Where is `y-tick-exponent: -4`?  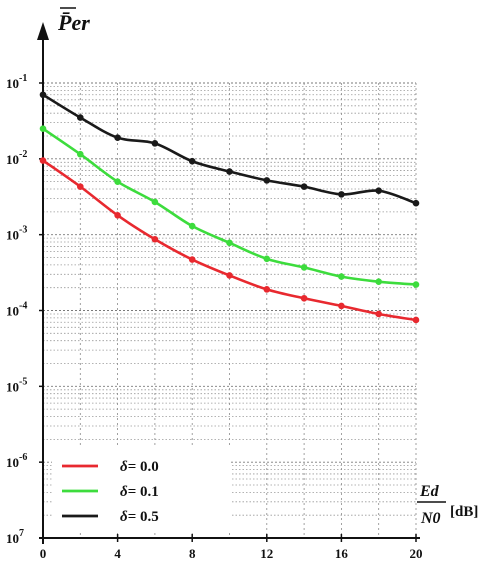
y-tick-exponent: -4 is located at coordinates (23, 306).